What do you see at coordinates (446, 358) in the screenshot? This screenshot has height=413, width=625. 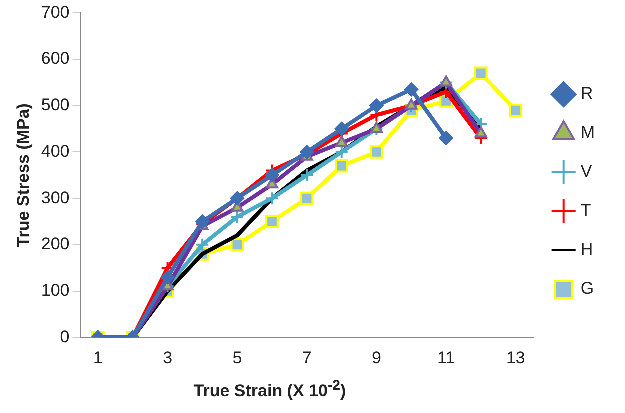 I see `x-tick-label: 11` at bounding box center [446, 358].